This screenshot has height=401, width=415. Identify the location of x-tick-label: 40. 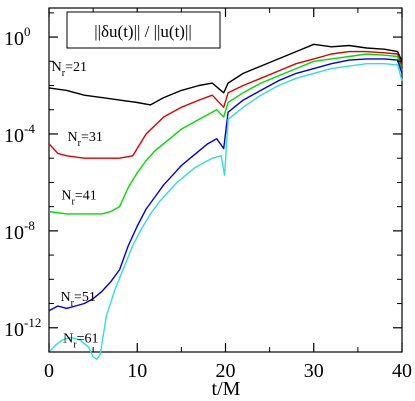
(402, 371).